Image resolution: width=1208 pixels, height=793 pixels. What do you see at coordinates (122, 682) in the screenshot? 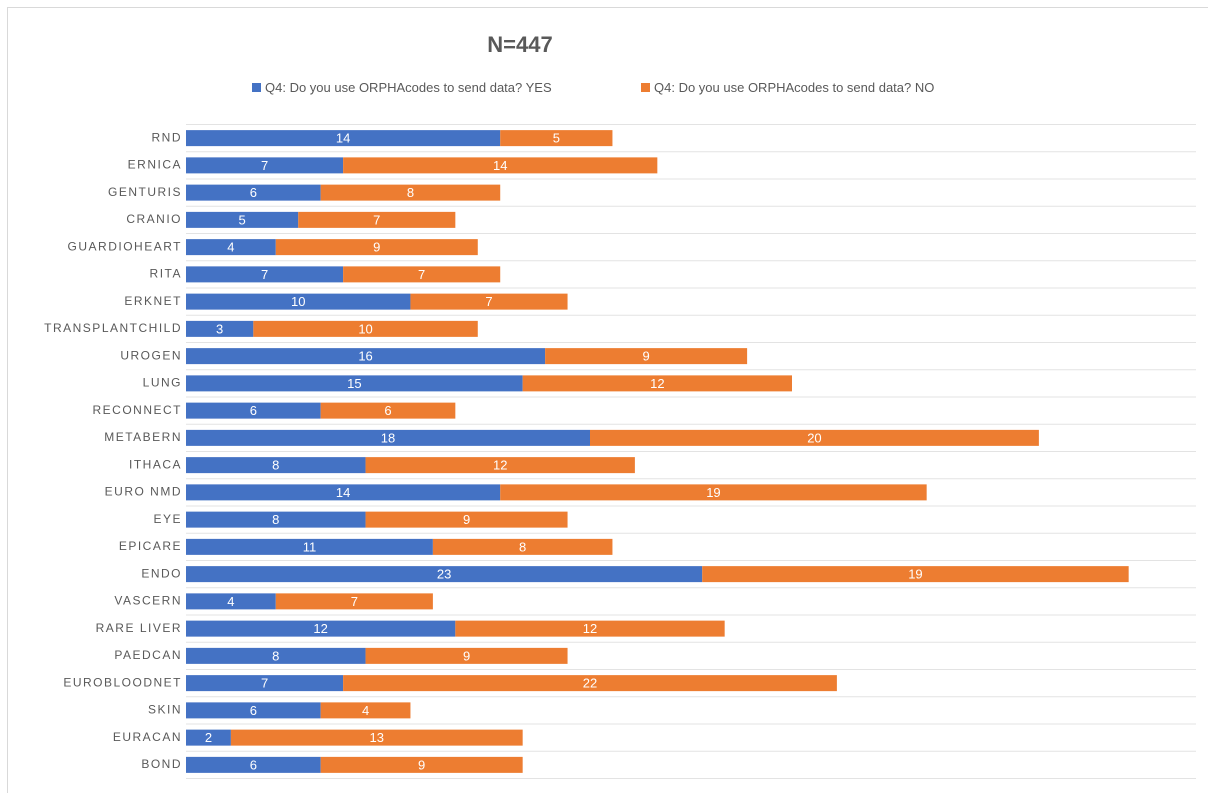
I see `y-tick-label: EUROBLOODNET` at bounding box center [122, 682].